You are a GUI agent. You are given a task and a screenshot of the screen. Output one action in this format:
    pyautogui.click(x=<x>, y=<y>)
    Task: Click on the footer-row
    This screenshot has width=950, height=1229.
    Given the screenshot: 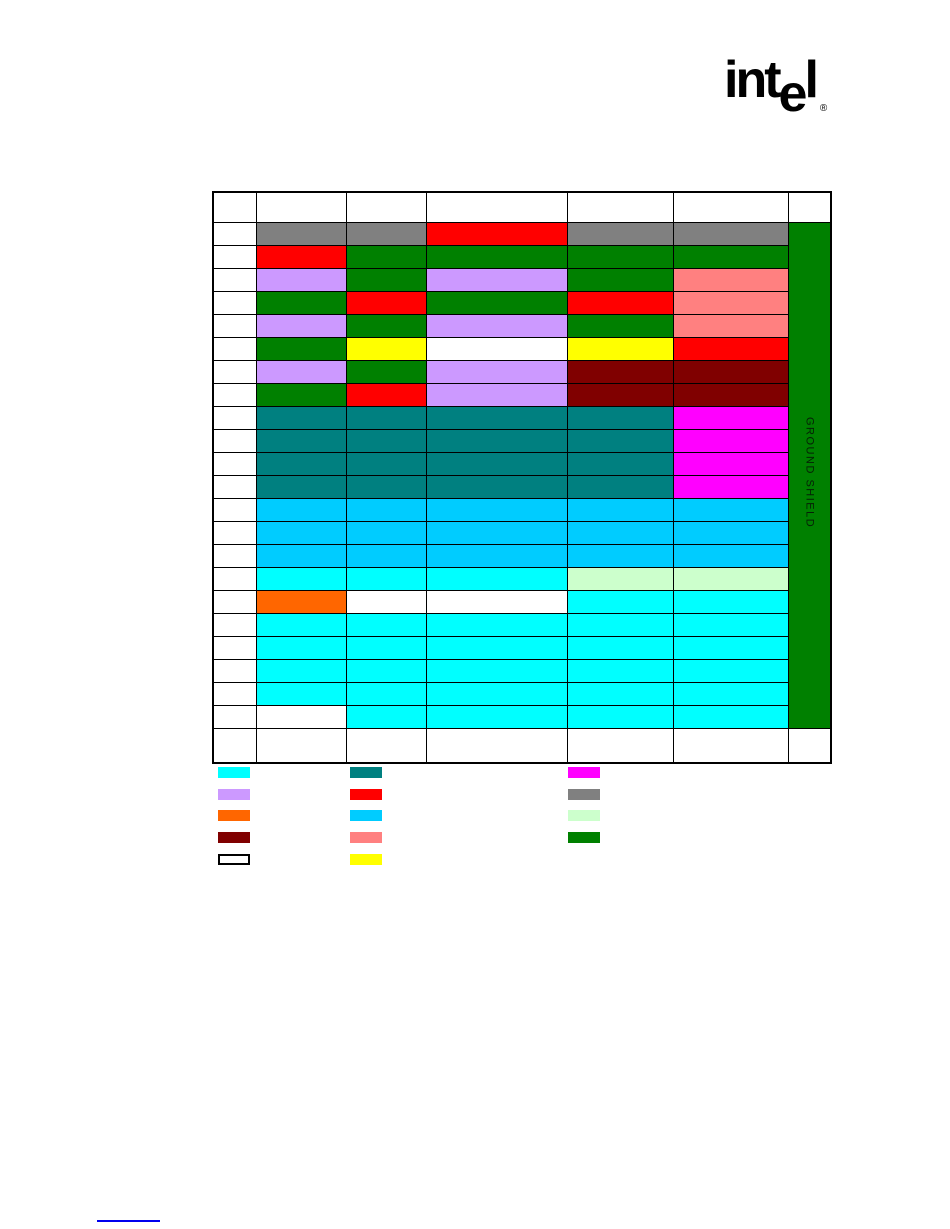 What is the action you would take?
    pyautogui.click(x=522, y=745)
    